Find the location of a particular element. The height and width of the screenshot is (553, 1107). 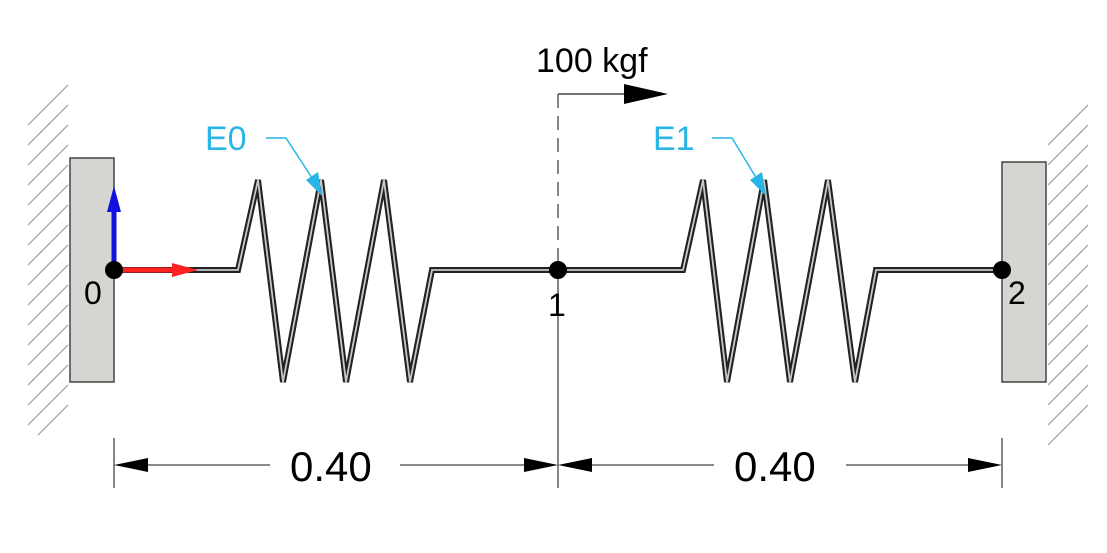

element-label-e0-text: E0 is located at coordinates (226, 139).